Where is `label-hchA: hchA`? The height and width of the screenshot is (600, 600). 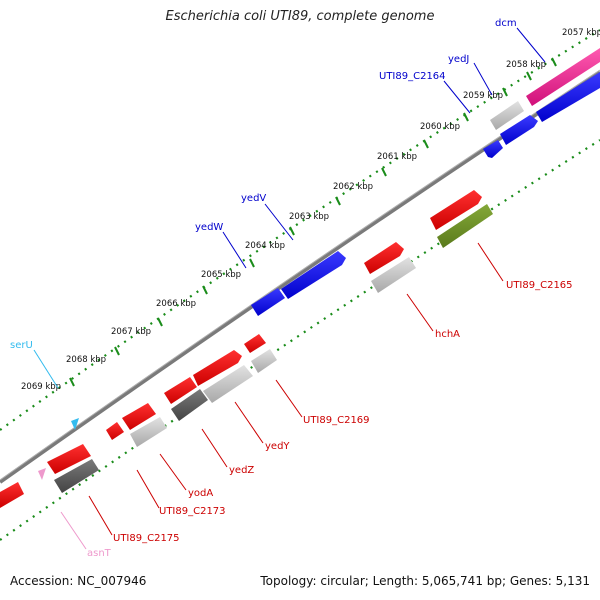
label-hchA: hchA is located at coordinates (447, 334).